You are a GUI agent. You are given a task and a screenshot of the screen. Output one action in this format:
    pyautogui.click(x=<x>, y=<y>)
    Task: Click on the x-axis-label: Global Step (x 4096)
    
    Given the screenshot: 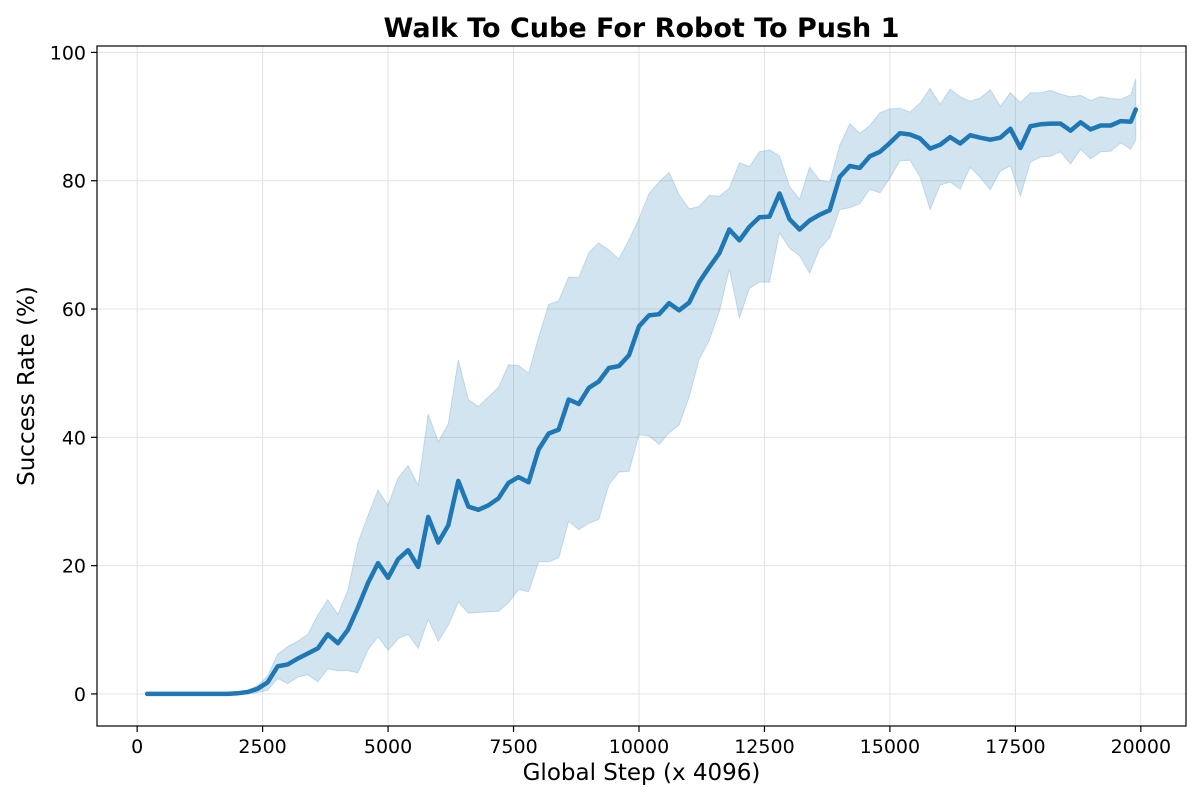 What is the action you would take?
    pyautogui.click(x=642, y=773)
    